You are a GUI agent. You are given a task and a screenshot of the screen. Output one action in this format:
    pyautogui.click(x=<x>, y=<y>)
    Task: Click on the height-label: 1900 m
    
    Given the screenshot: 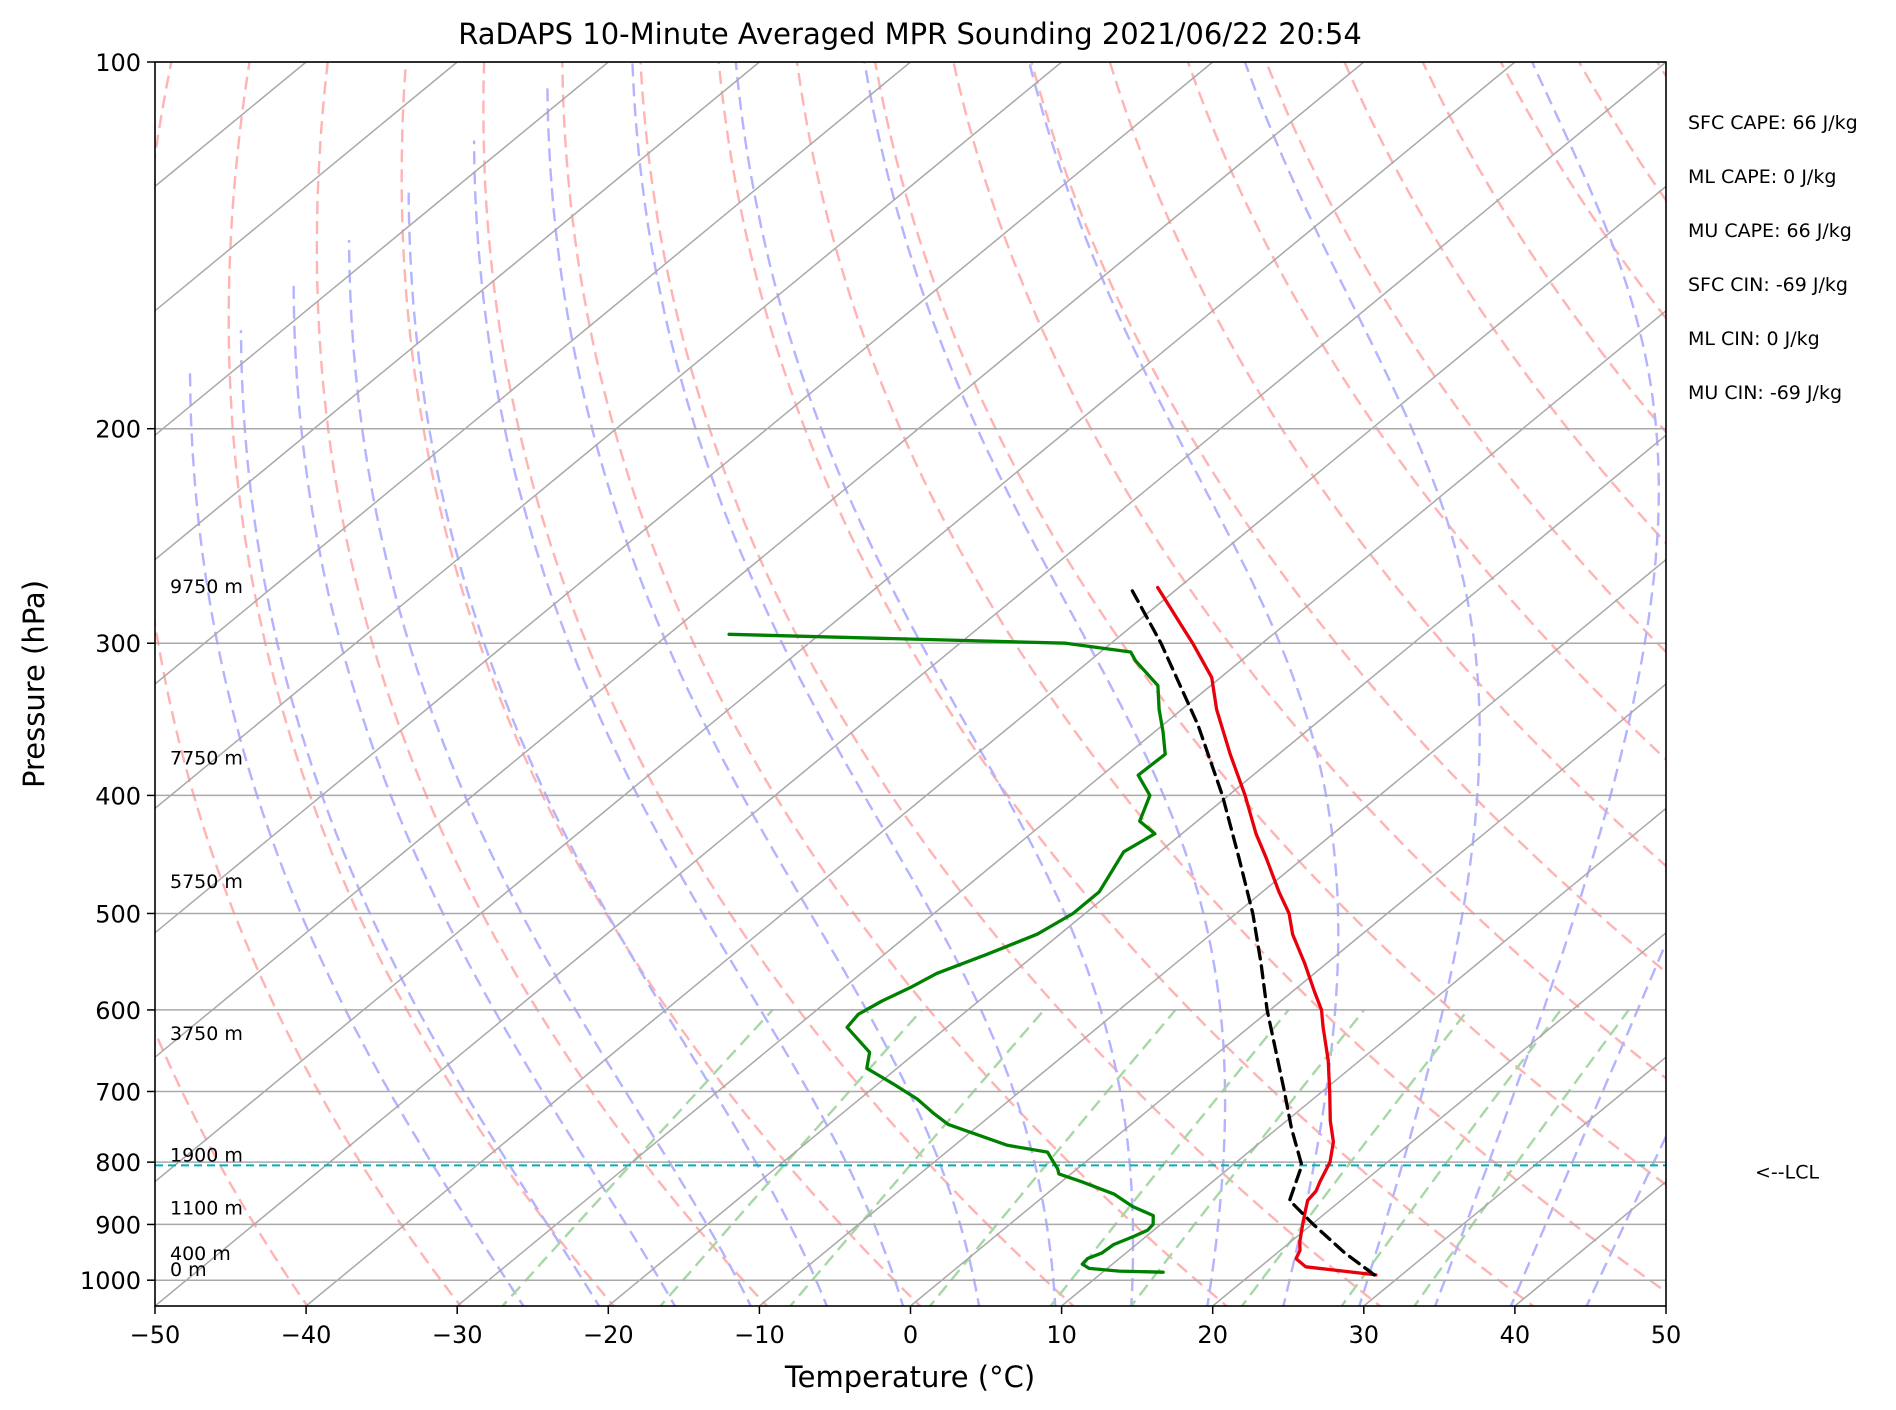 What is the action you would take?
    pyautogui.click(x=206, y=1155)
    